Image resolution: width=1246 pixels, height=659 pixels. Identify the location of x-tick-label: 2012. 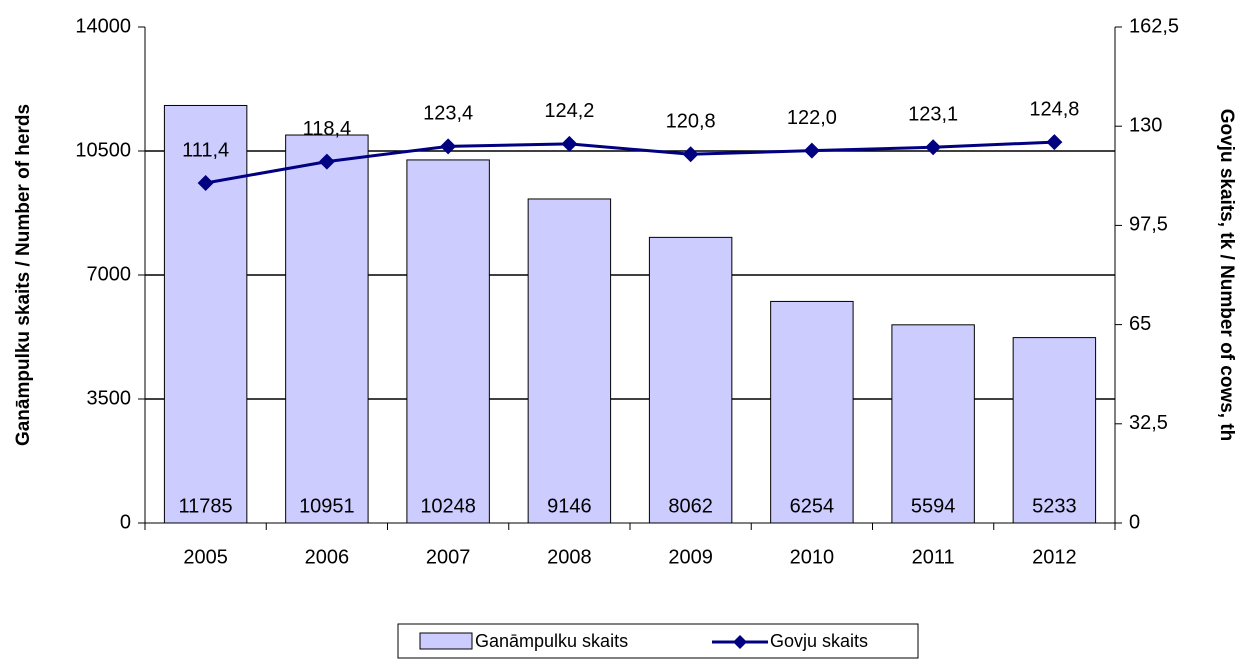
(1054, 557).